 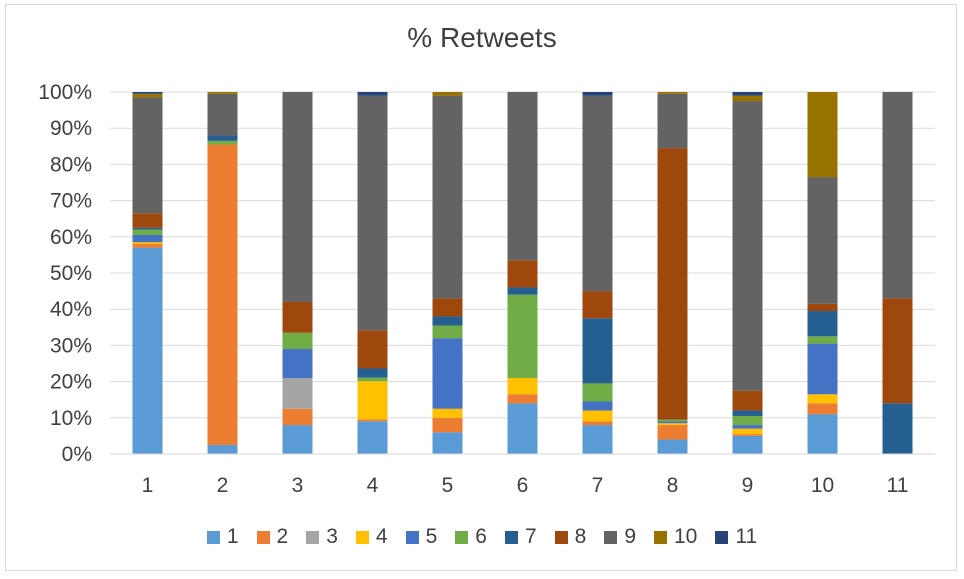 I want to click on x-tick-label: 1, so click(x=148, y=485).